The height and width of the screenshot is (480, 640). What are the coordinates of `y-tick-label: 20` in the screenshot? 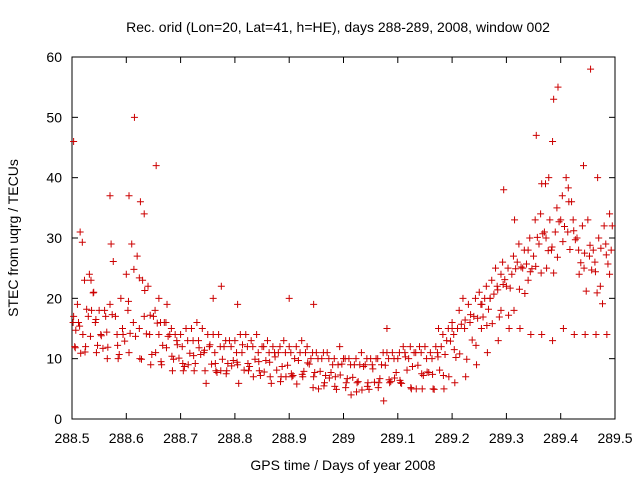 It's located at (54, 298).